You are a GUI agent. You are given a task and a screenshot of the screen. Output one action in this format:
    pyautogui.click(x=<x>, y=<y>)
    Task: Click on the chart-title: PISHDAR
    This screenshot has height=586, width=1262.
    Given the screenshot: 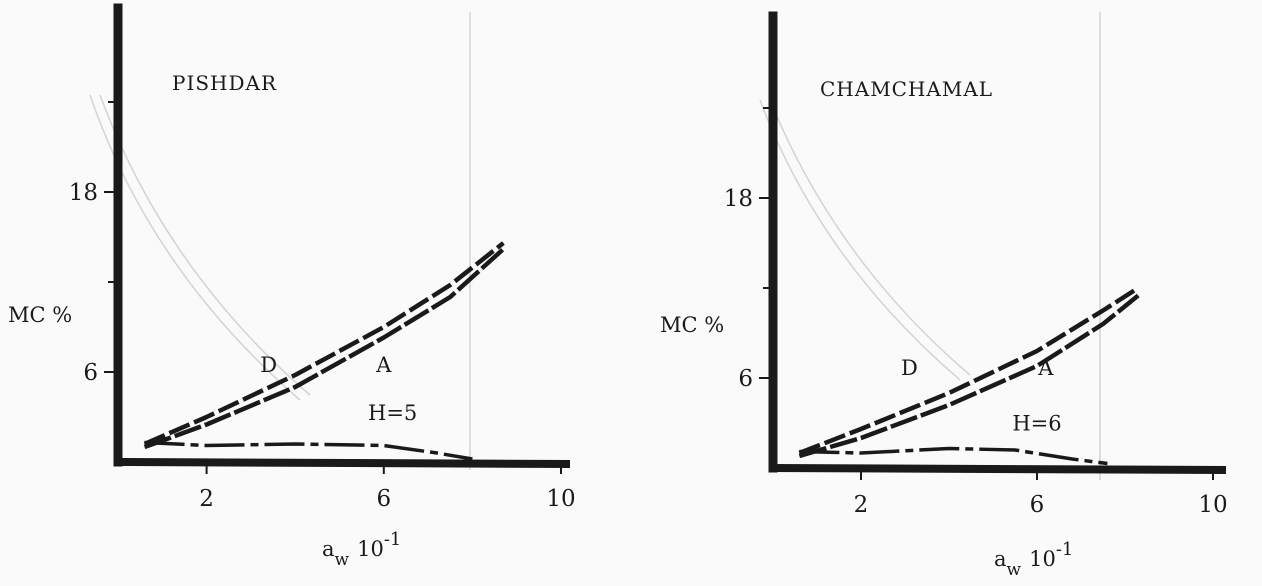 What is the action you would take?
    pyautogui.click(x=224, y=83)
    